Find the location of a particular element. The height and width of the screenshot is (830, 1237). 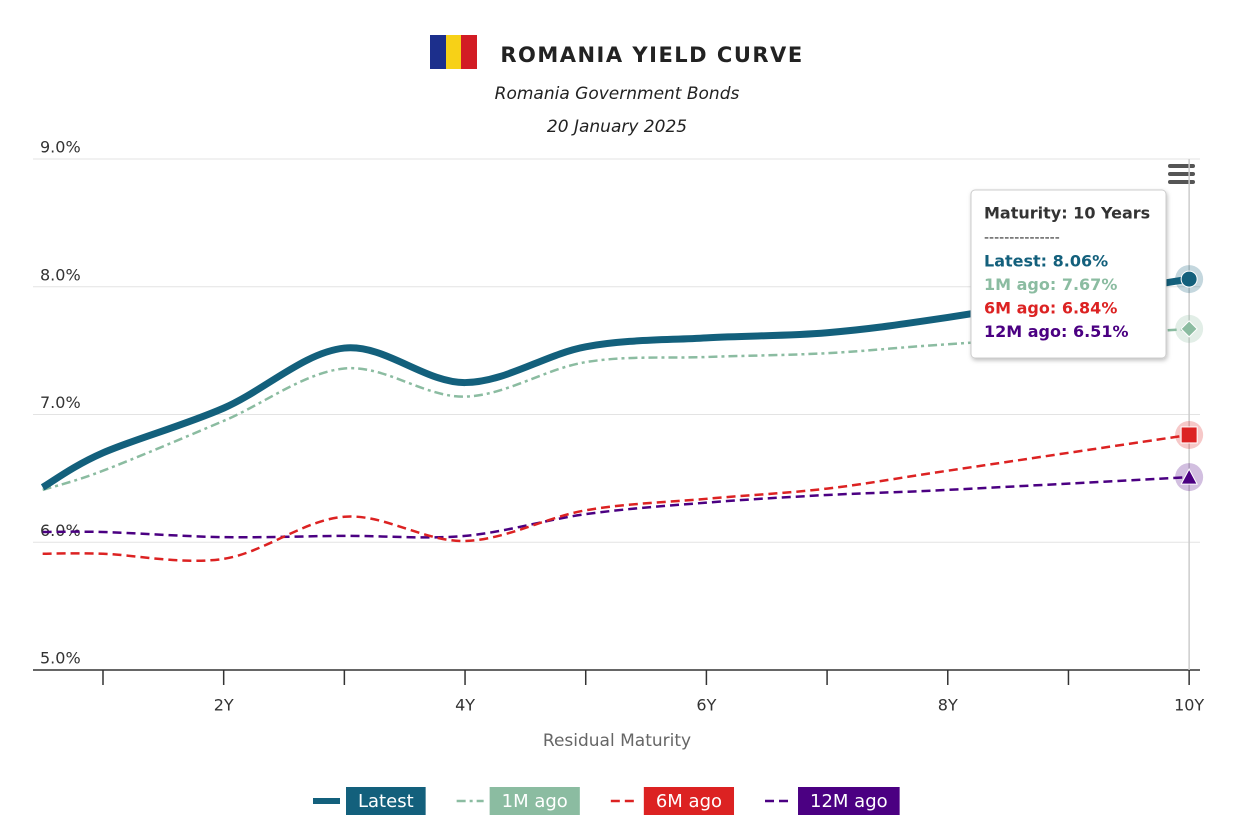

y-tick-label: 9.0% is located at coordinates (60, 147).